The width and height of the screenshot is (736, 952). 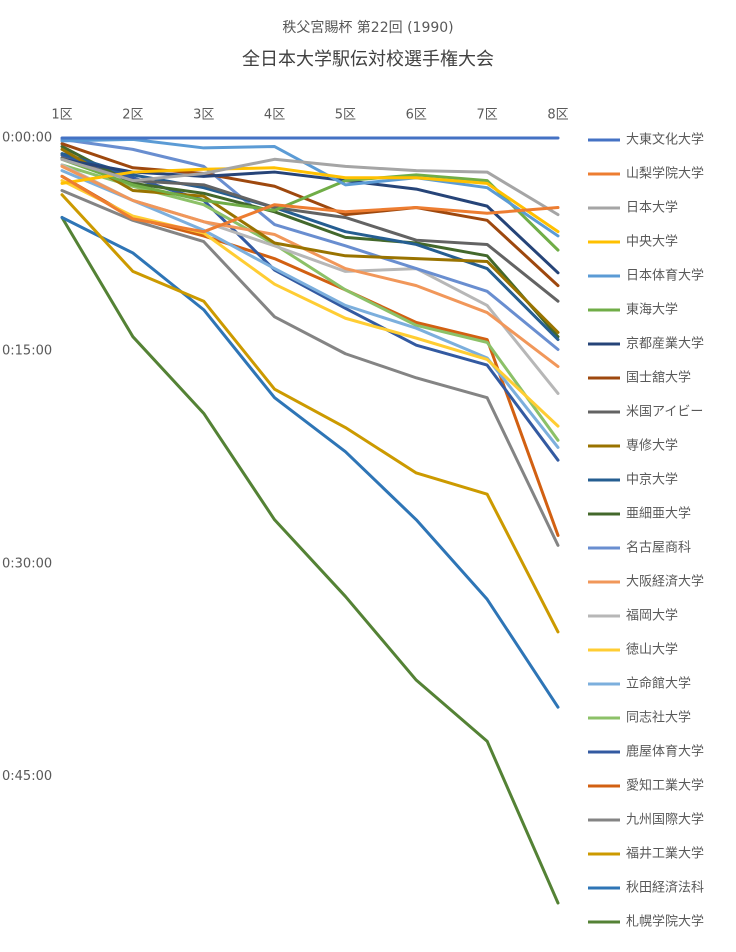 I want to click on legend-label: 大東文化大学, so click(x=665, y=140).